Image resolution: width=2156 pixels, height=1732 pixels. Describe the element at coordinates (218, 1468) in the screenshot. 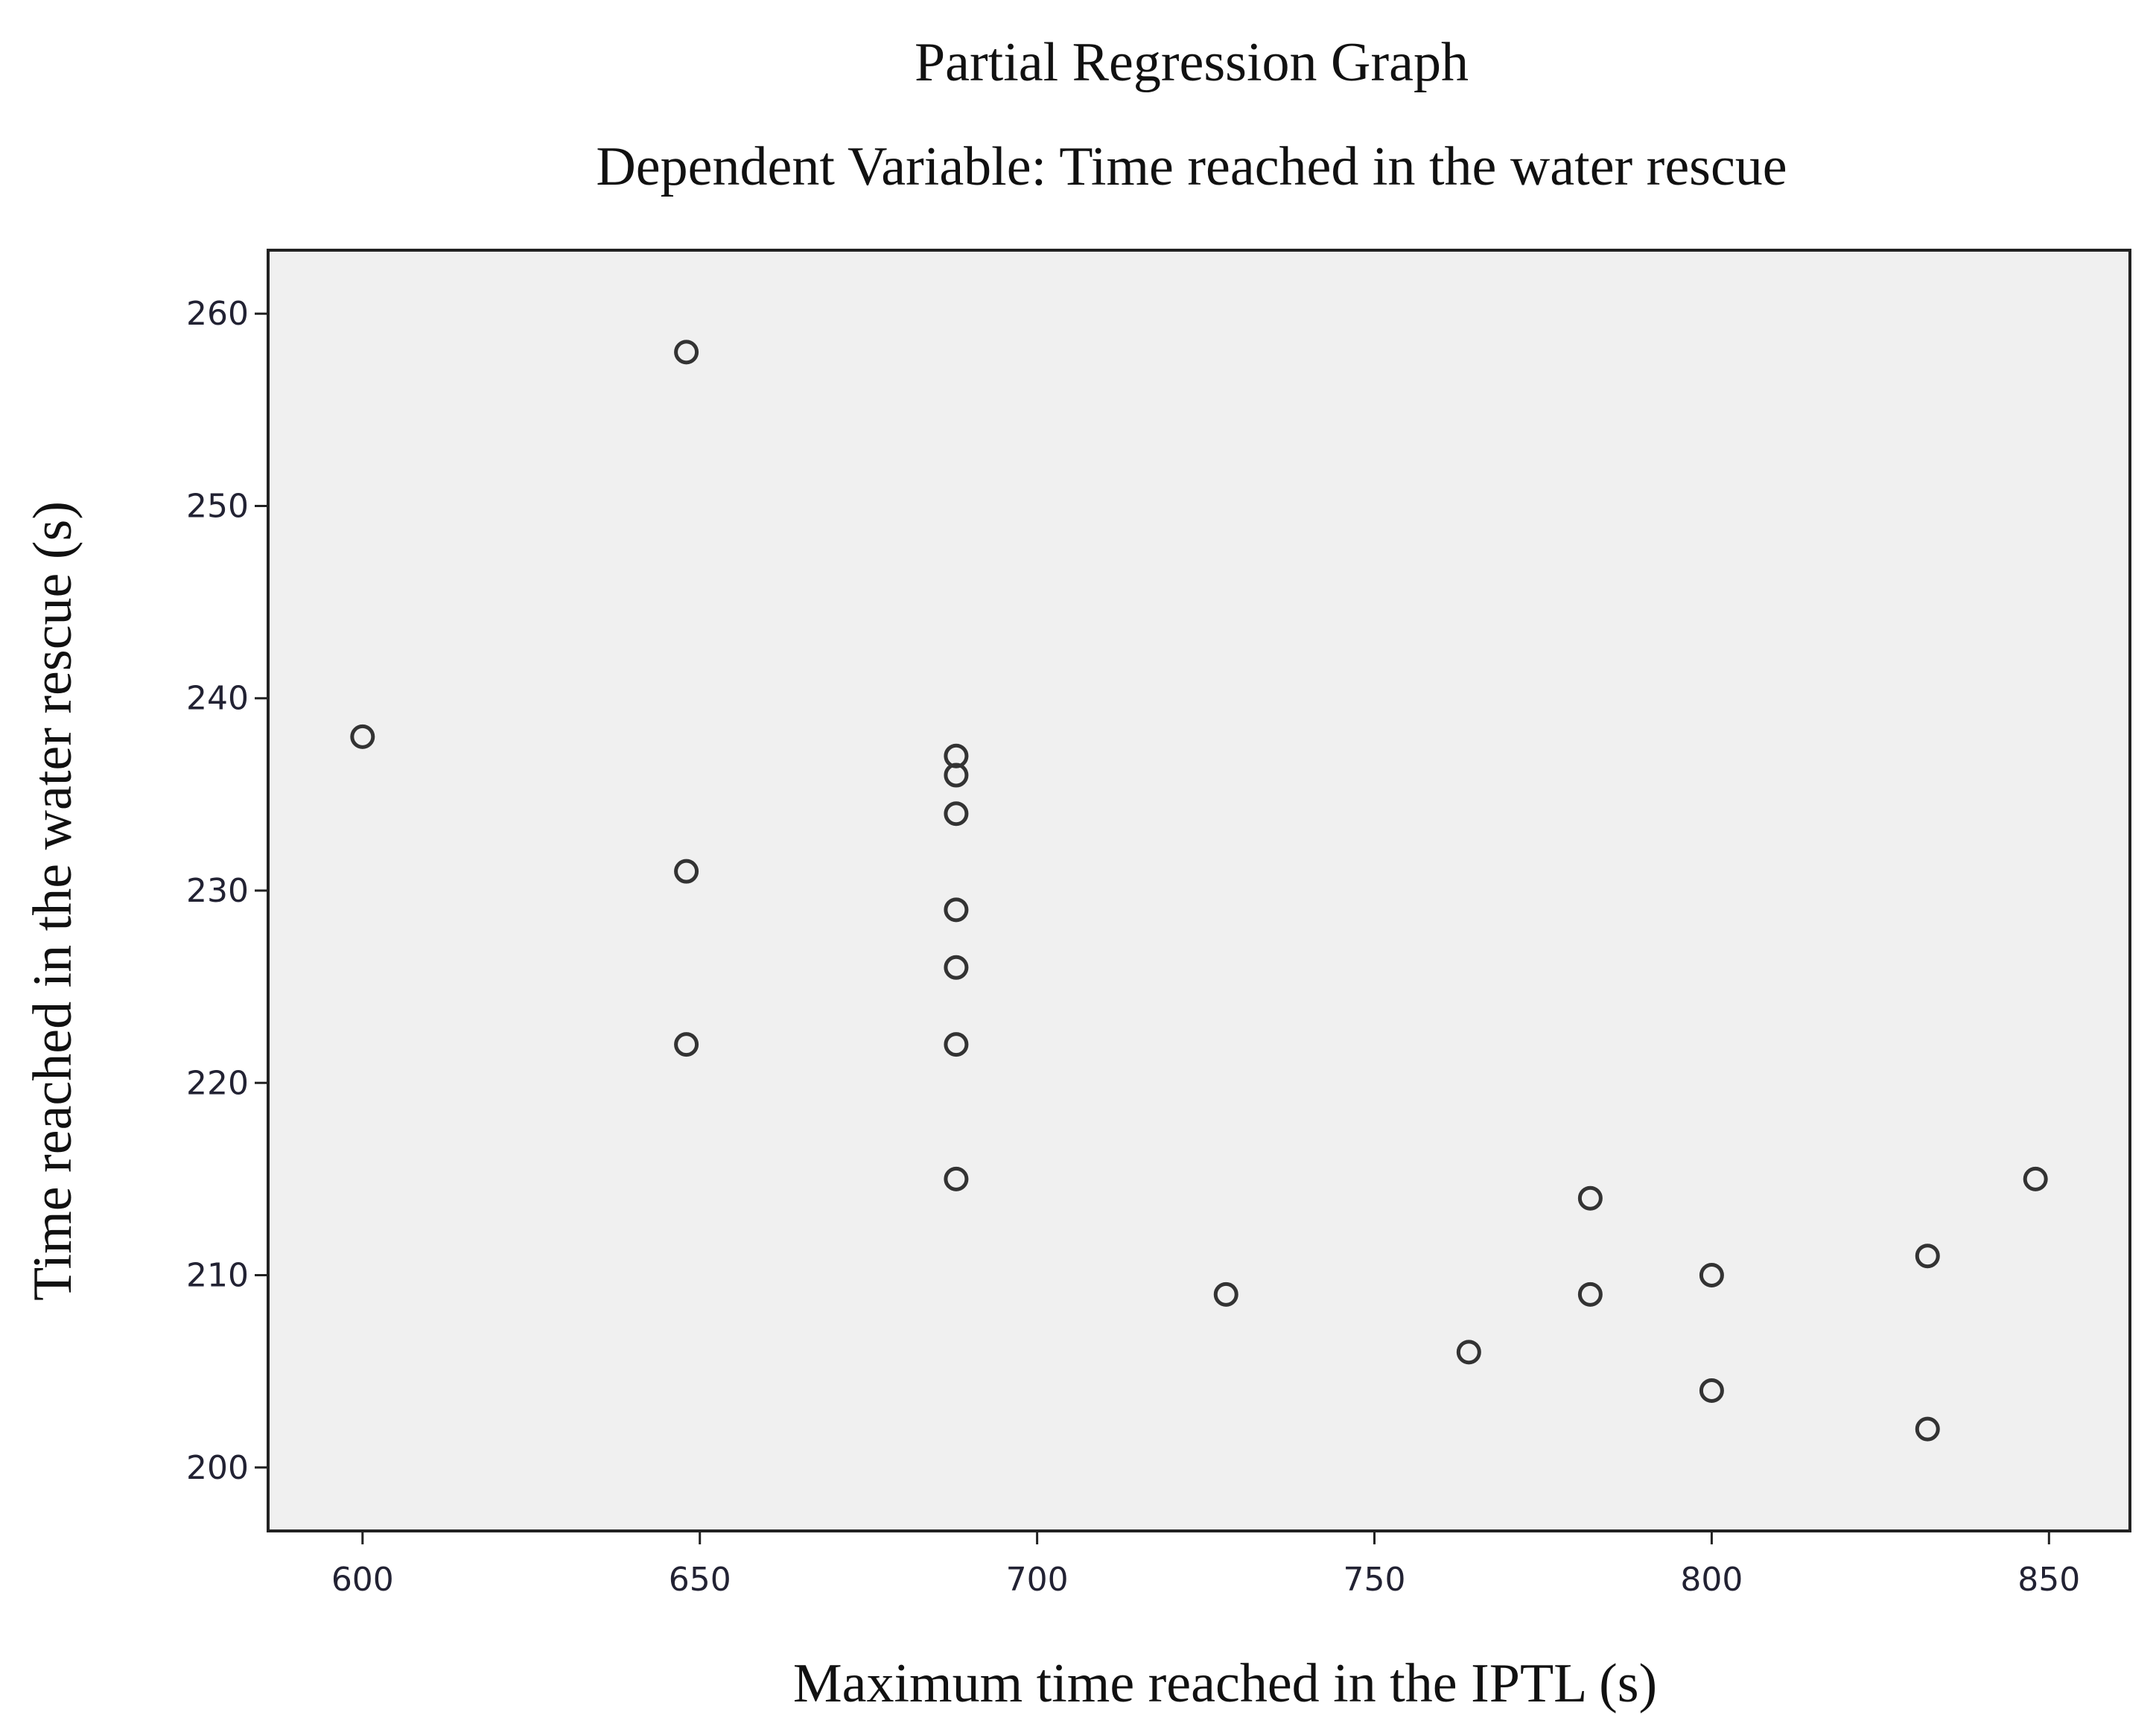

I see `y-tick-label: 200` at that location.